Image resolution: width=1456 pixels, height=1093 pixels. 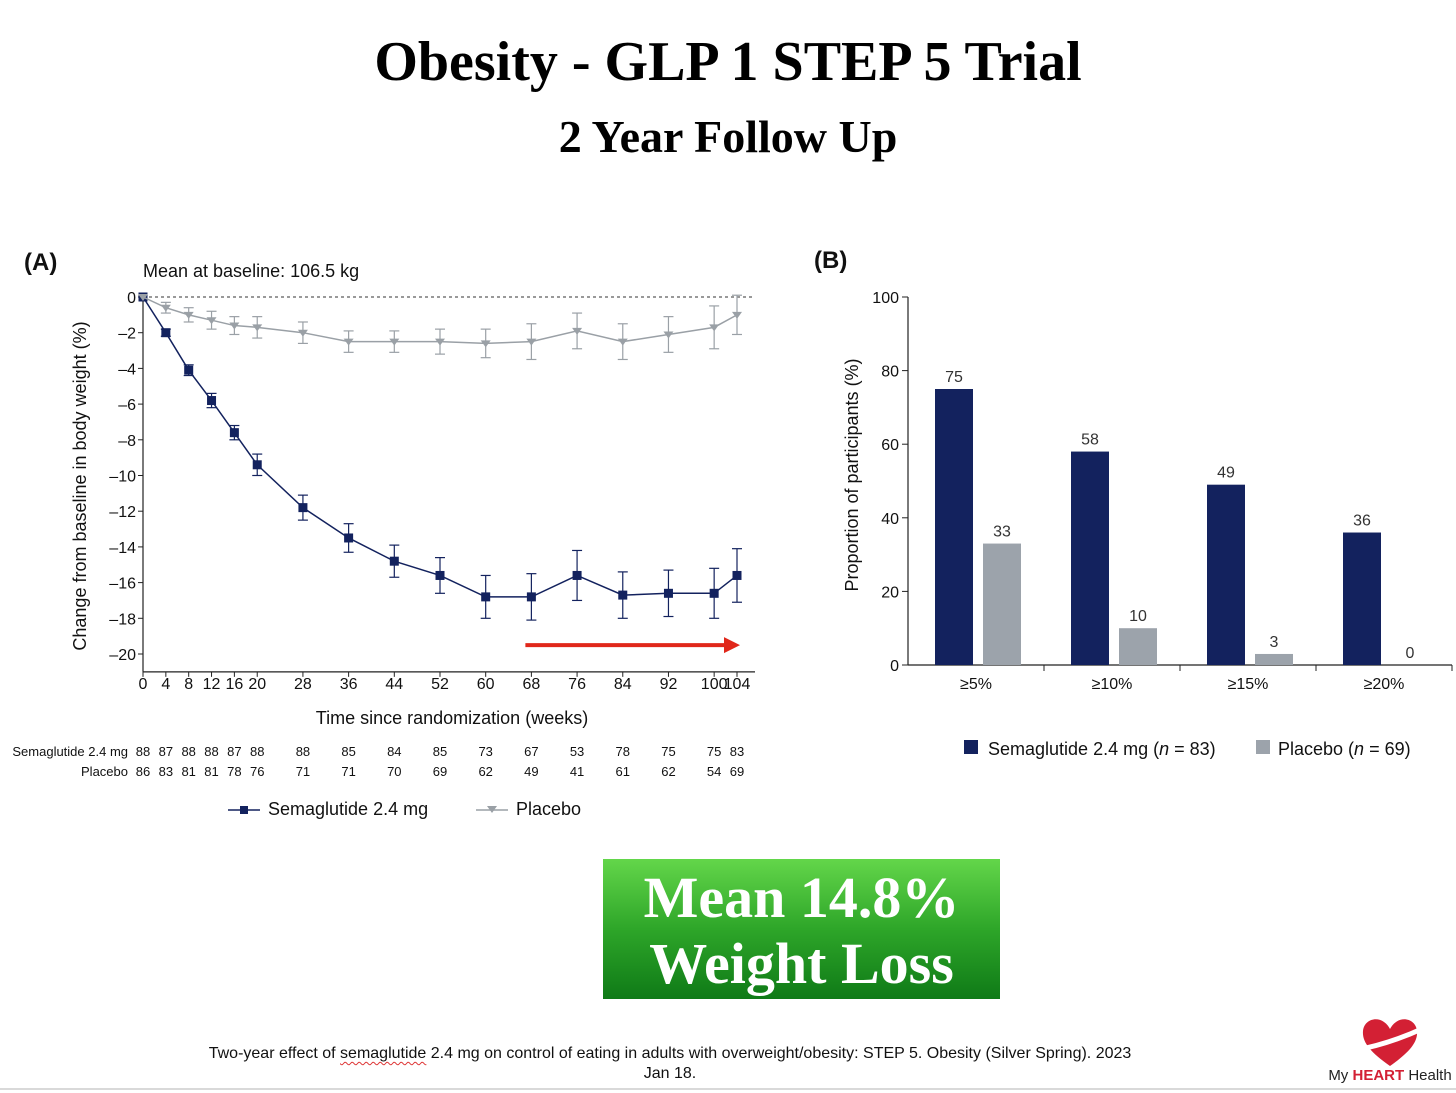 I want to click on line-chart-x-tick-label: 8, so click(x=188, y=684).